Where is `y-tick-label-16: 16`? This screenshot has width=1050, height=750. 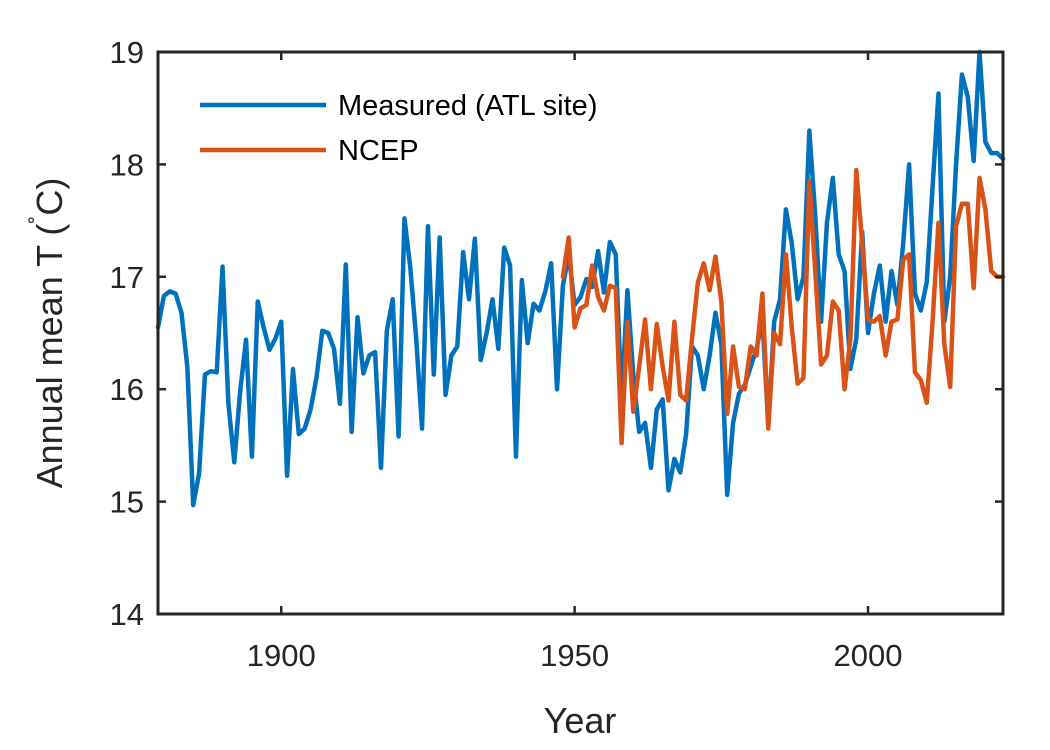 y-tick-label-16: 16 is located at coordinates (127, 389).